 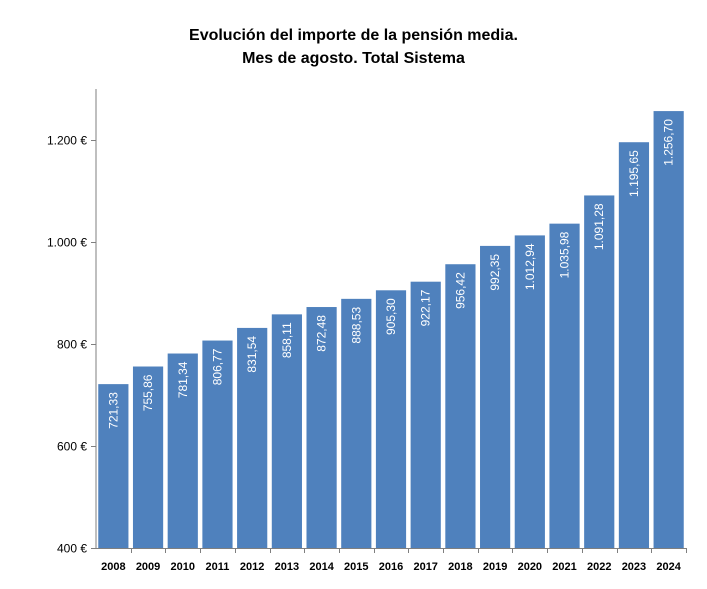 What do you see at coordinates (426, 307) in the screenshot?
I see `bar-value-label: 922,17` at bounding box center [426, 307].